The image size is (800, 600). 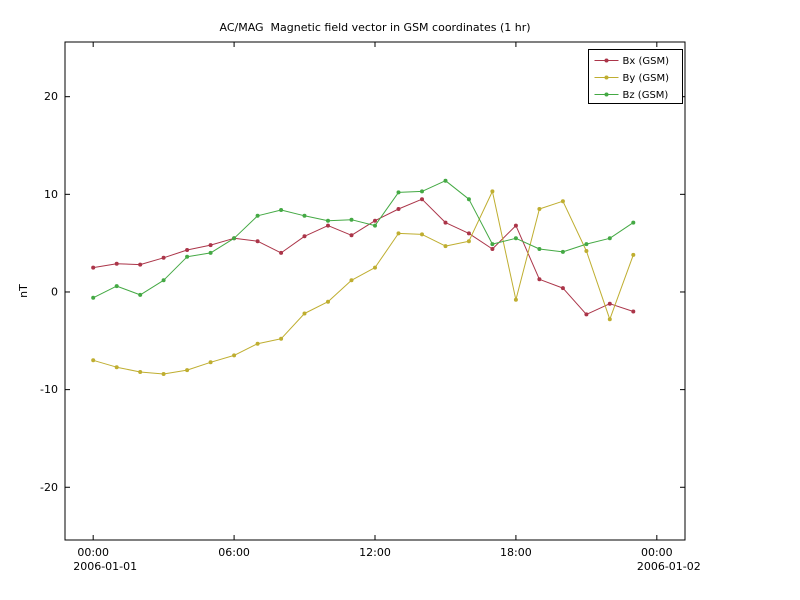 I want to click on legend-label: Bx (GSM), so click(x=646, y=61).